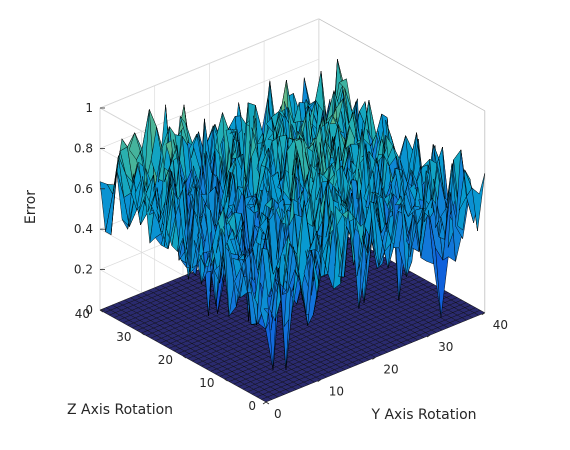 The height and width of the screenshot is (450, 570). I want to click on z-tick-label: 0.6, so click(83, 189).